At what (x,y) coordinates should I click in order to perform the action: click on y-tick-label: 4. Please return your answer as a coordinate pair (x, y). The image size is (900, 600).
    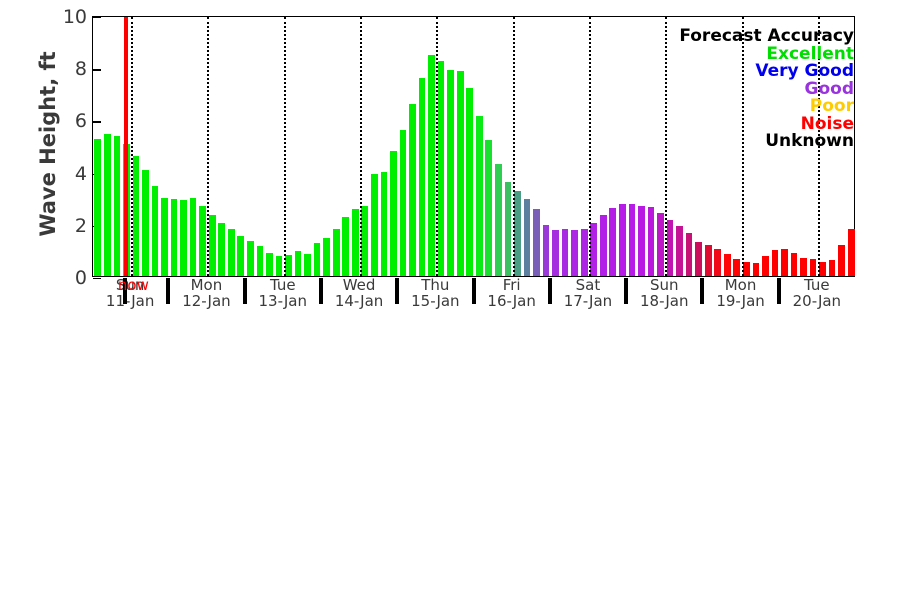
    Looking at the image, I should click on (80, 173).